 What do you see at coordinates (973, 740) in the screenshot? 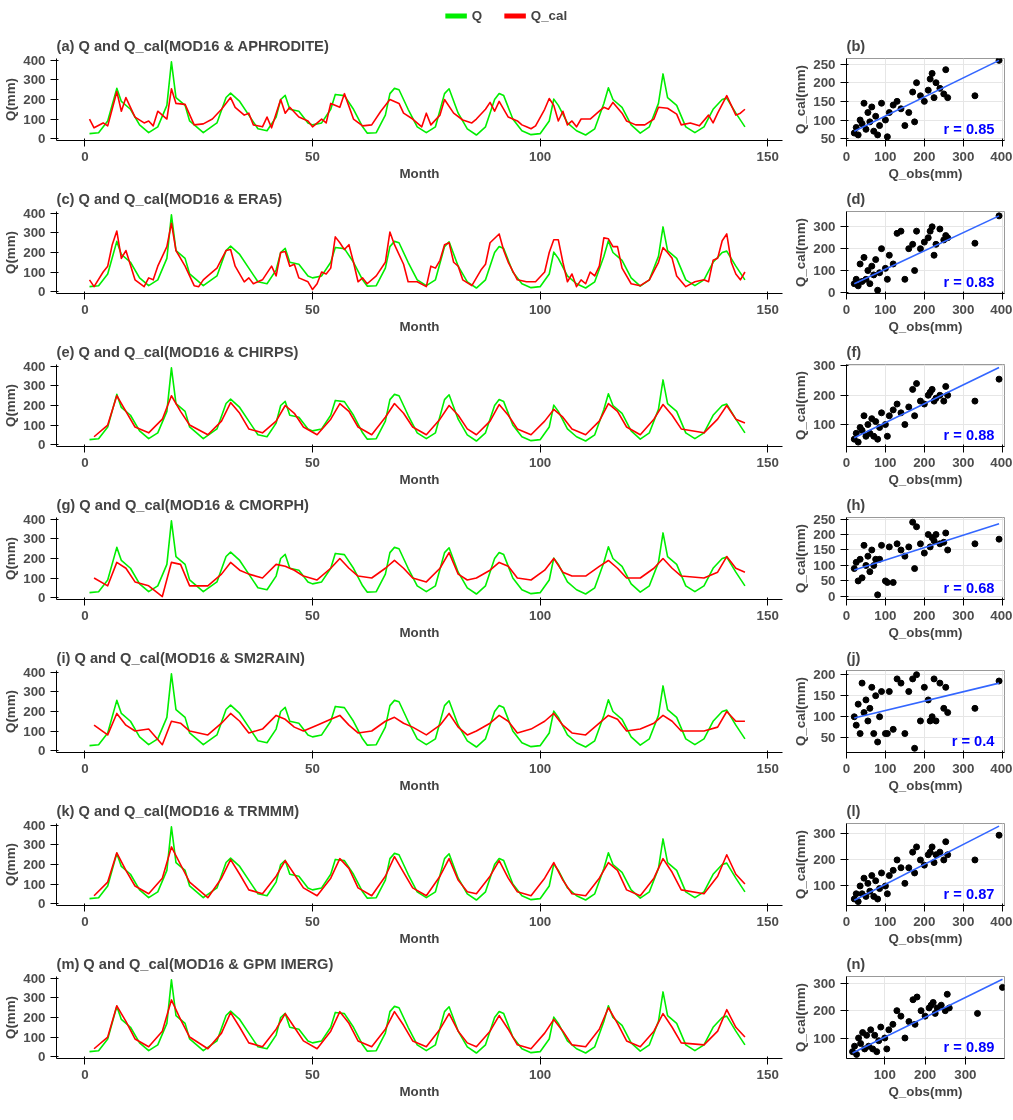
I see `annotation: r = 0.4` at bounding box center [973, 740].